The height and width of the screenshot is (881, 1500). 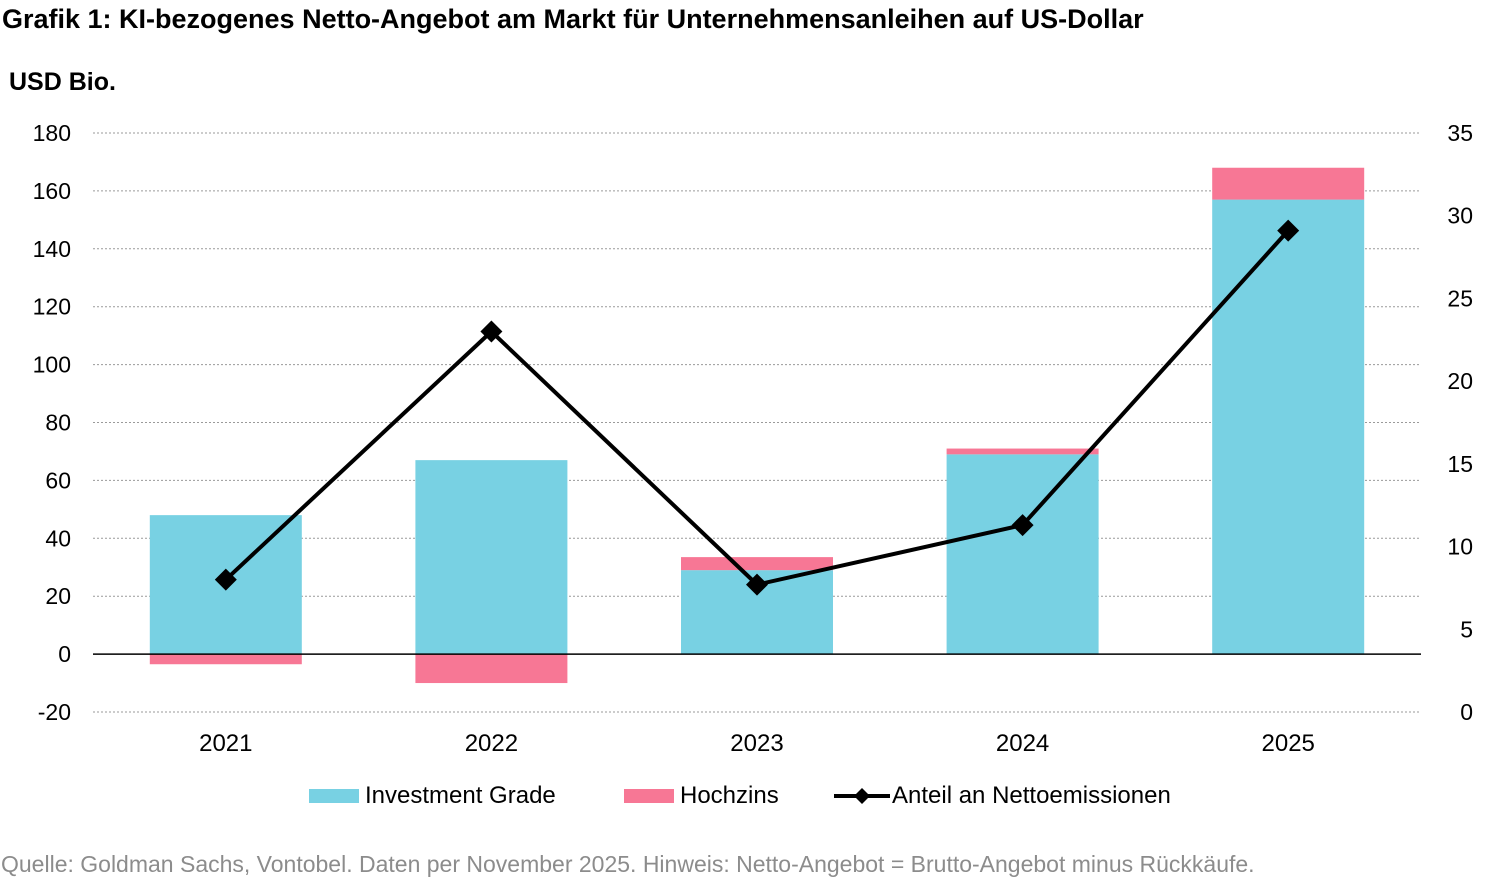 I want to click on x-tick-label: 2022, so click(x=491, y=743).